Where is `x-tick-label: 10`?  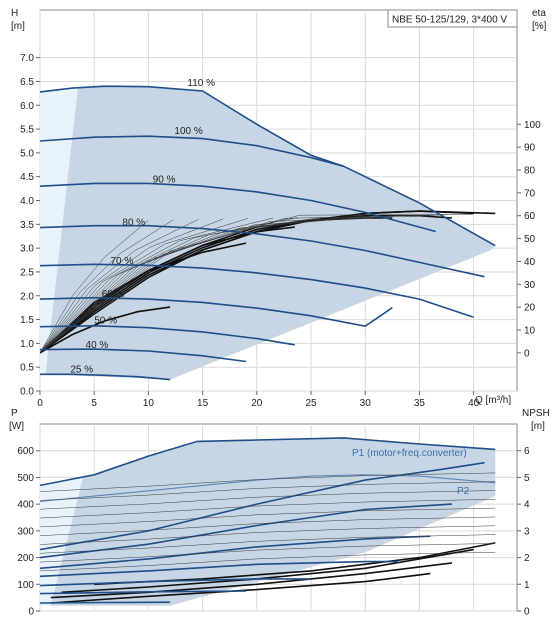 x-tick-label: 10 is located at coordinates (149, 403).